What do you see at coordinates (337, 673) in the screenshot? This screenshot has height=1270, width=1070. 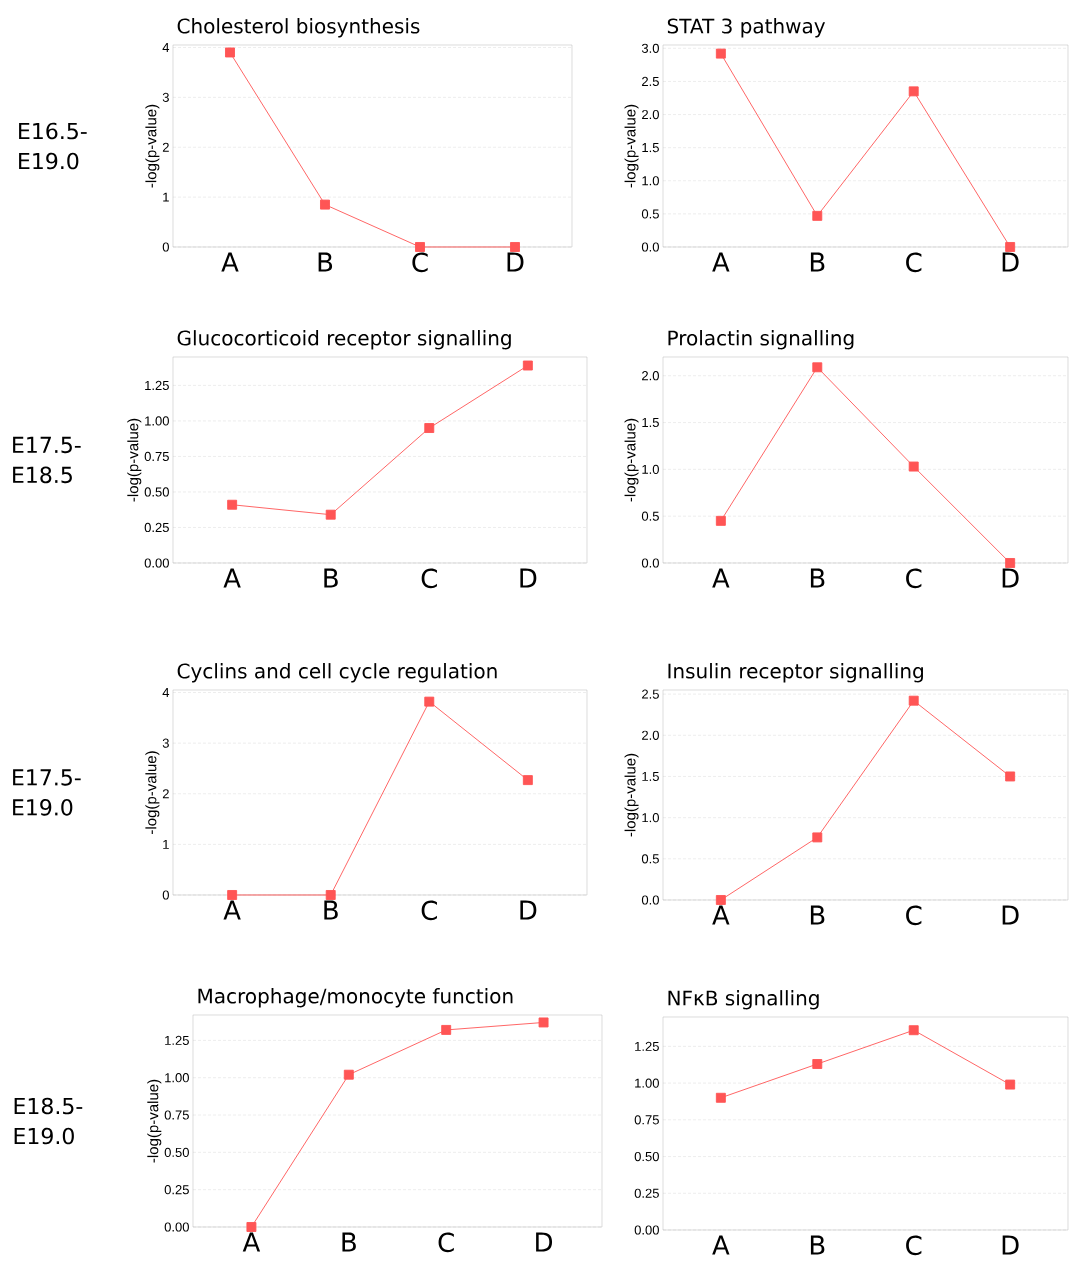 I see `chart-title: Cyclins and cell cycle regulation` at bounding box center [337, 673].